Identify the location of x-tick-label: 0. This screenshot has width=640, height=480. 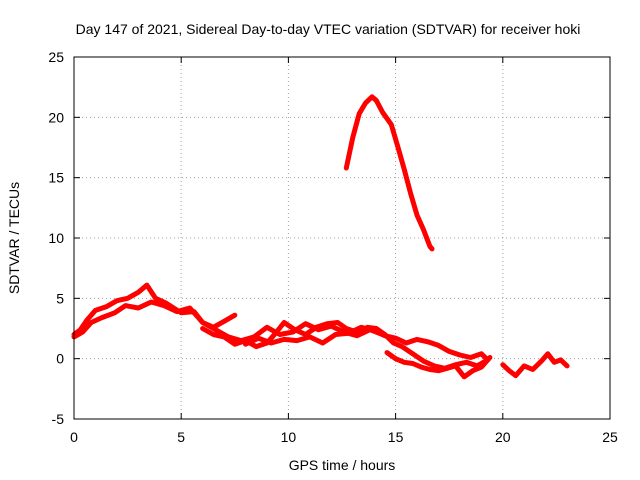
(74, 437).